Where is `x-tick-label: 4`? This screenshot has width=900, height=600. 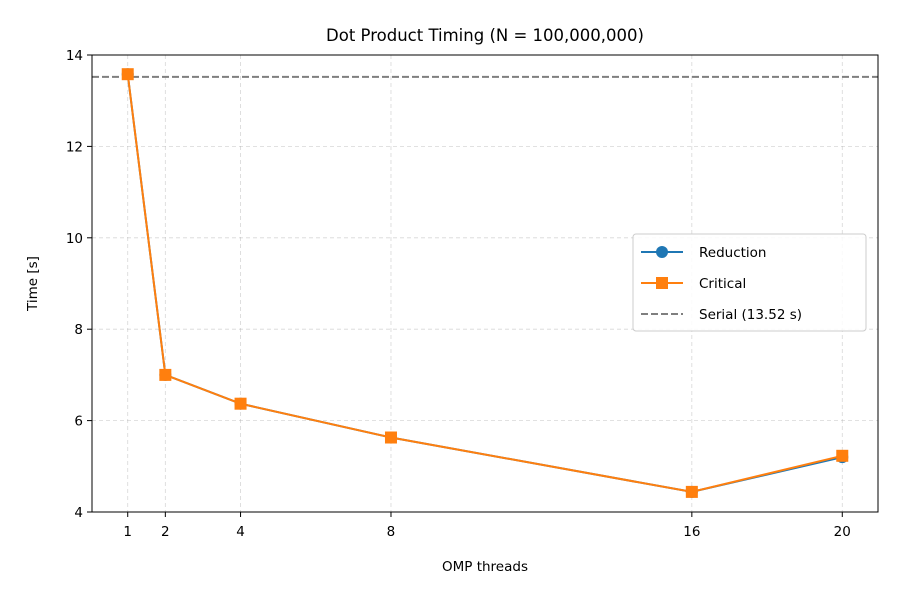 x-tick-label: 4 is located at coordinates (240, 532).